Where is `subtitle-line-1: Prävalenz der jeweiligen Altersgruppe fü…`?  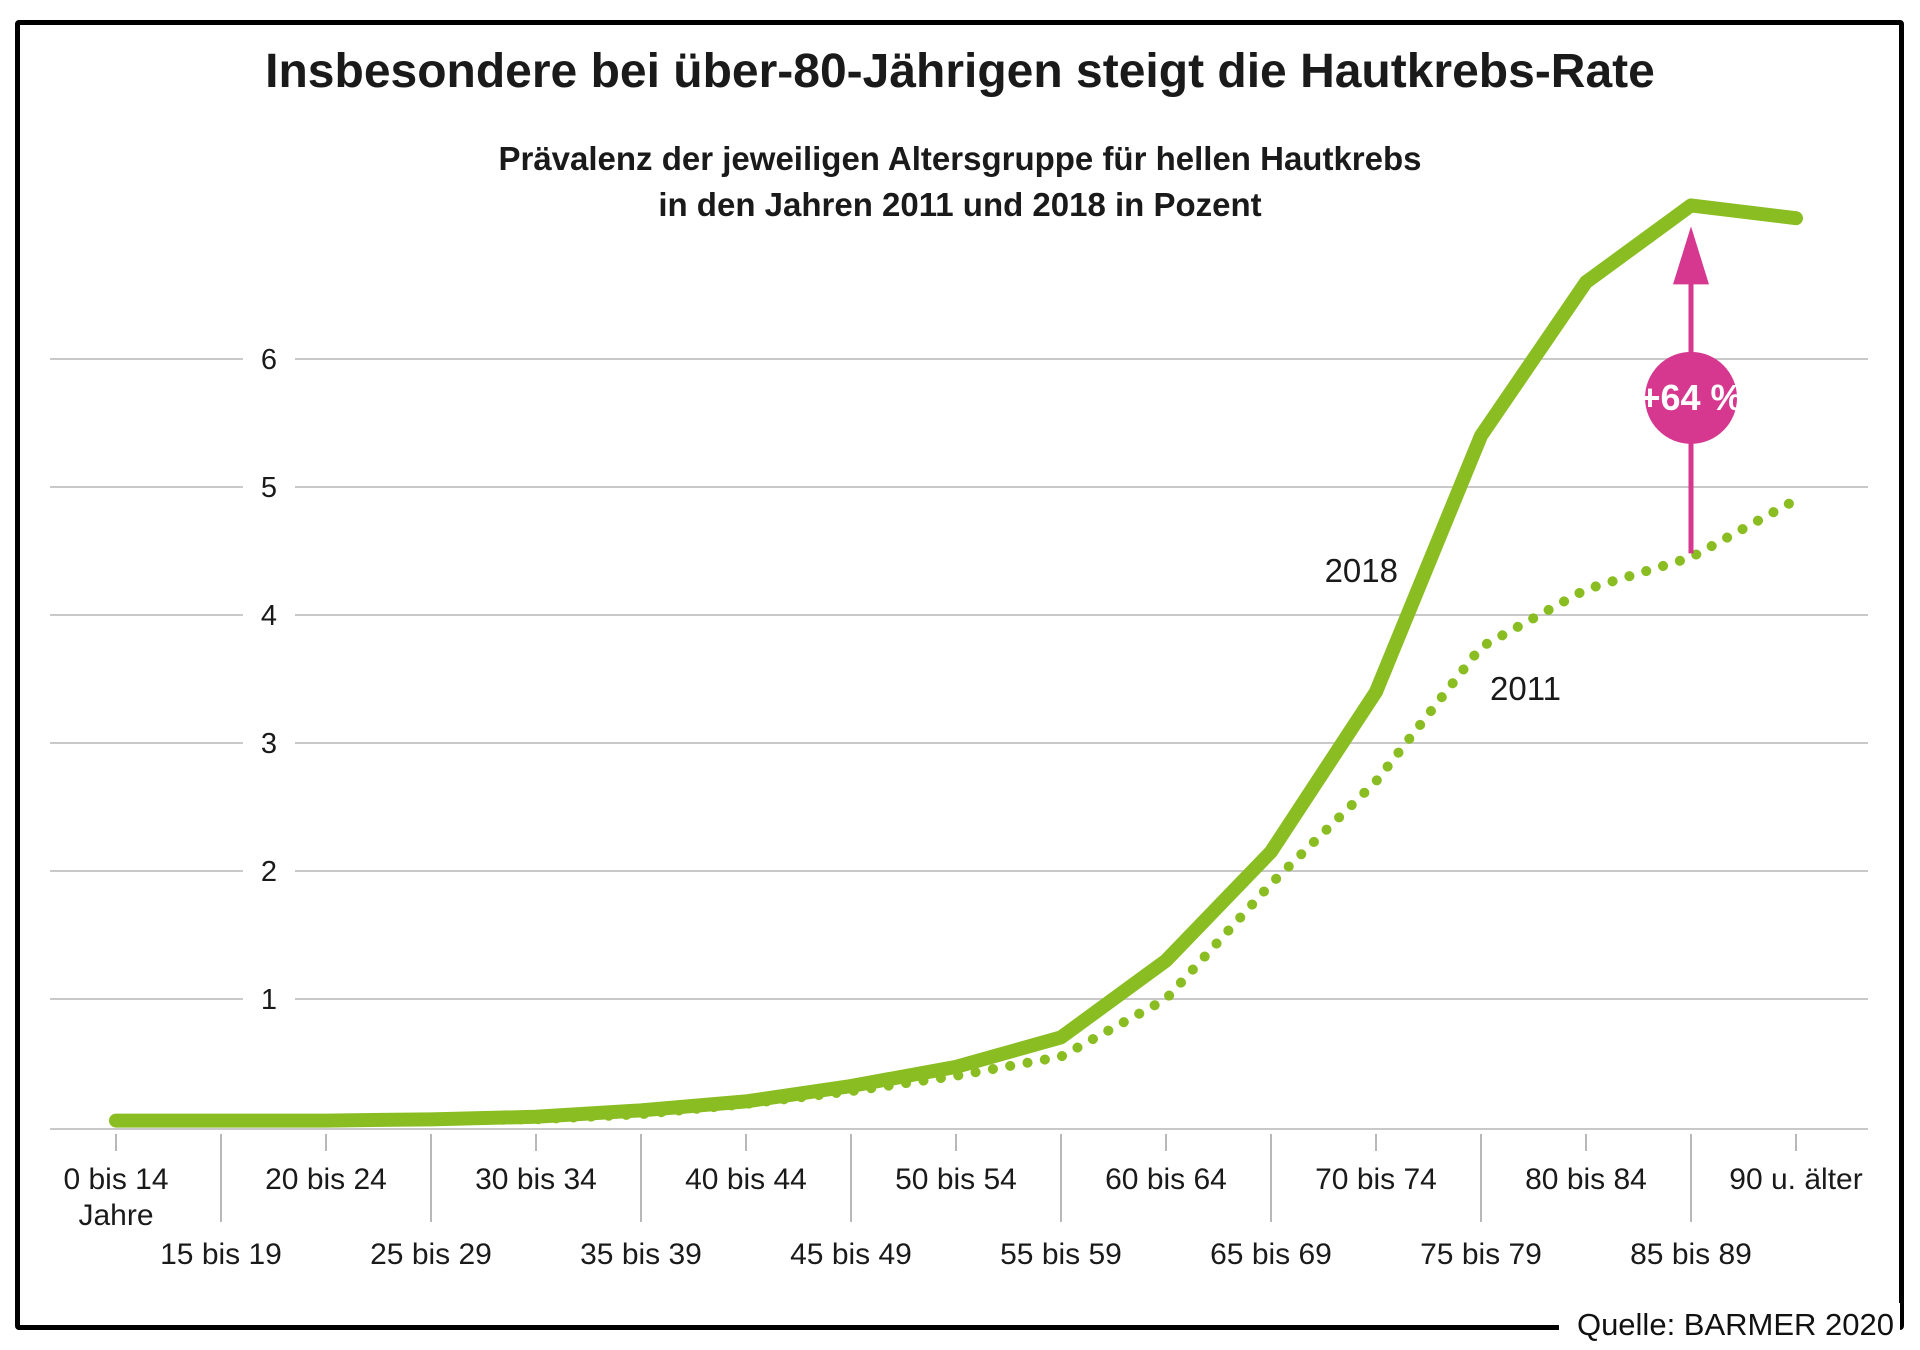 subtitle-line-1: Prävalenz der jeweiligen Altersgruppe fü… is located at coordinates (960, 158).